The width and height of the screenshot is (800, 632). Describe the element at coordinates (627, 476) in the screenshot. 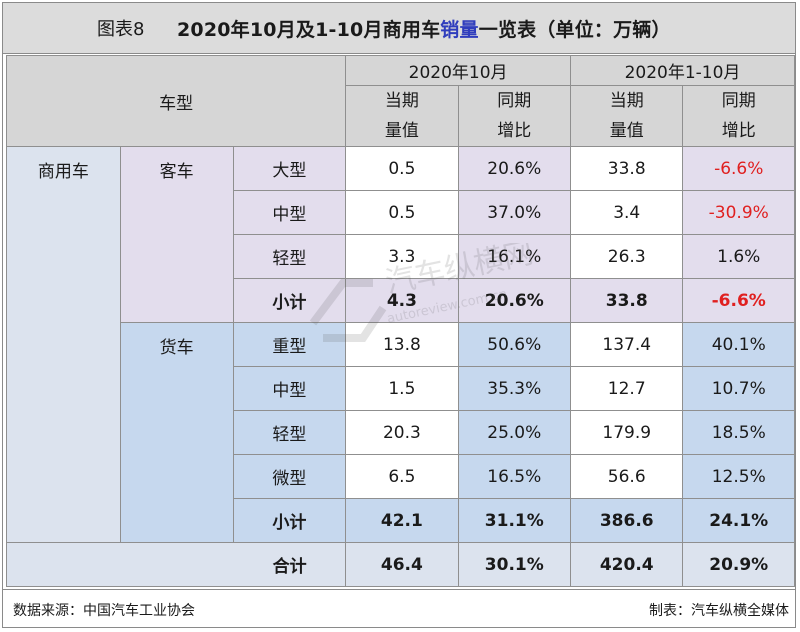

I see `ytd-value: 56.6` at that location.